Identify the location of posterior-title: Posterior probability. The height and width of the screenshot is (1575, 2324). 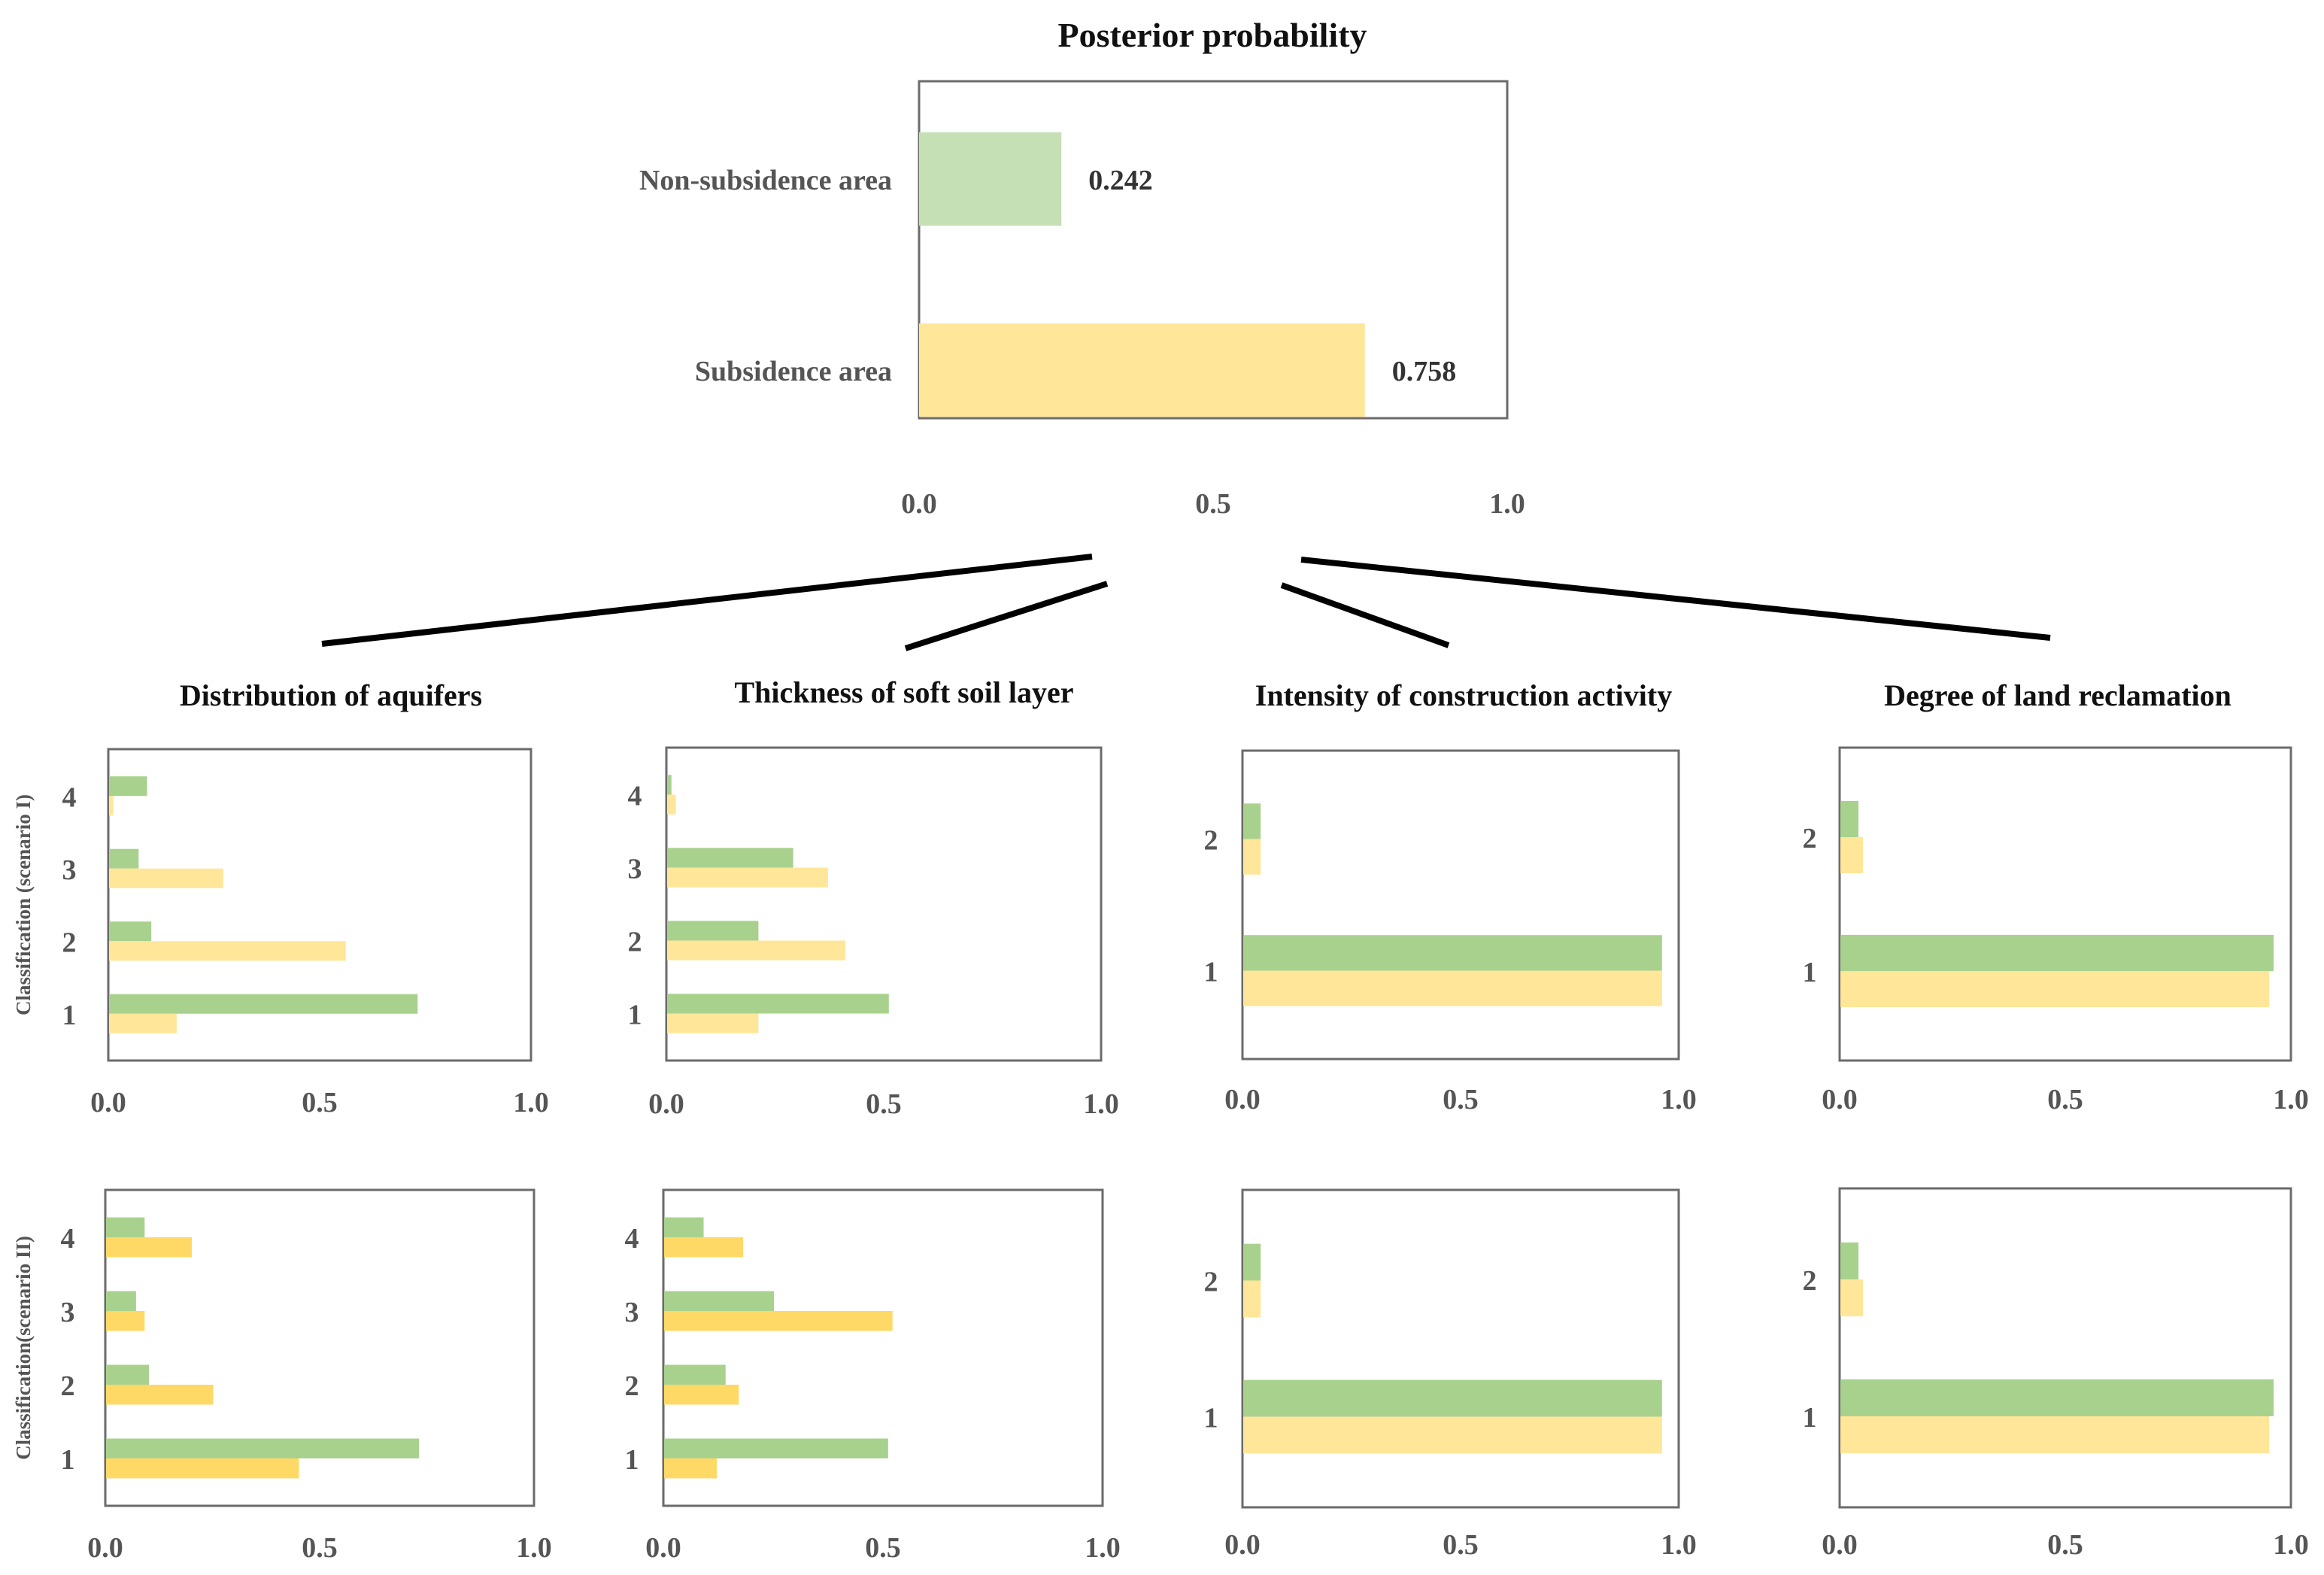
(1212, 35).